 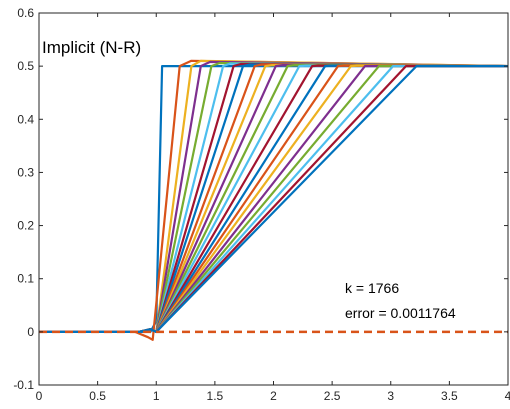 I want to click on x-tick-label: 0, so click(x=39, y=396).